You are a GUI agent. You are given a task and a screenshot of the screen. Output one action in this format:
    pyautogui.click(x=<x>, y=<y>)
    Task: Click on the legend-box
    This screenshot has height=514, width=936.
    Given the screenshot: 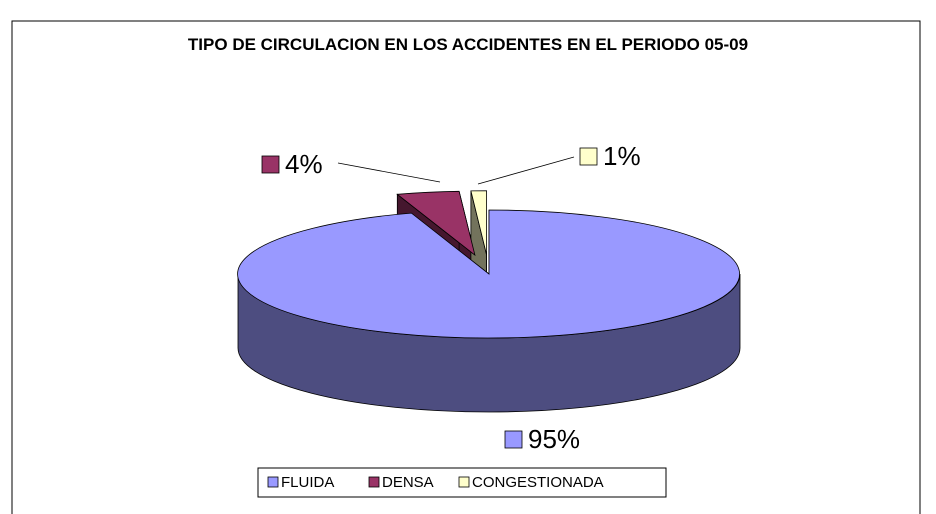 What is the action you would take?
    pyautogui.click(x=462, y=482)
    